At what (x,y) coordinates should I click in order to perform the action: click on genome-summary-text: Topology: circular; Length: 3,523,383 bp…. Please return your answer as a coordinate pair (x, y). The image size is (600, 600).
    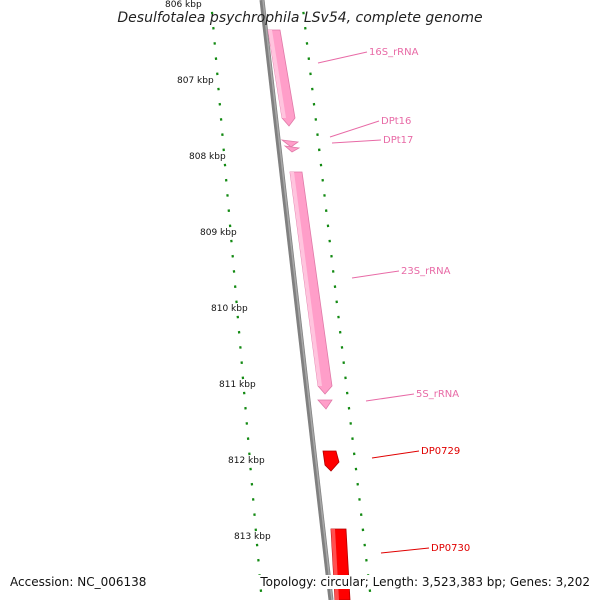
    Looking at the image, I should click on (425, 582).